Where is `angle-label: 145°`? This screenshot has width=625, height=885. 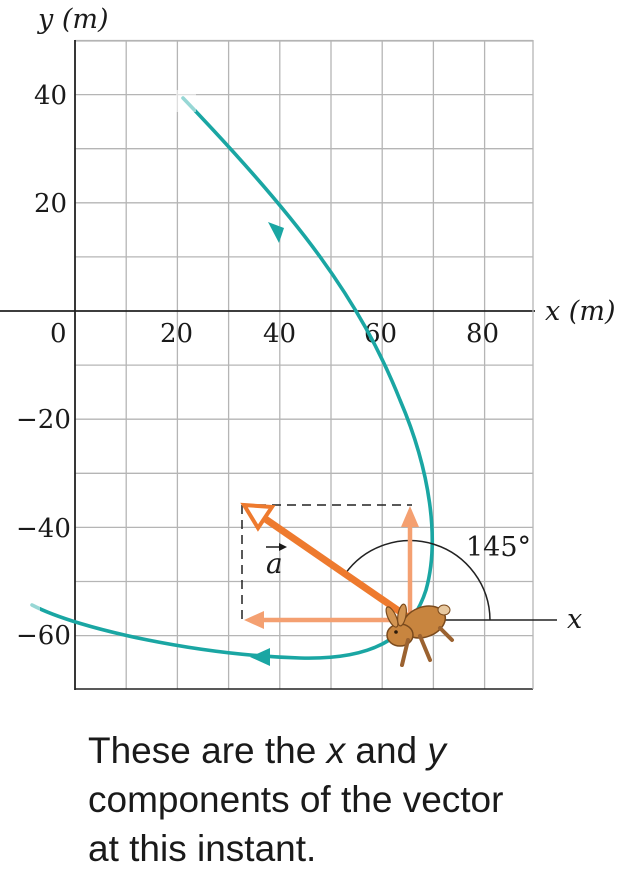 angle-label: 145° is located at coordinates (498, 547).